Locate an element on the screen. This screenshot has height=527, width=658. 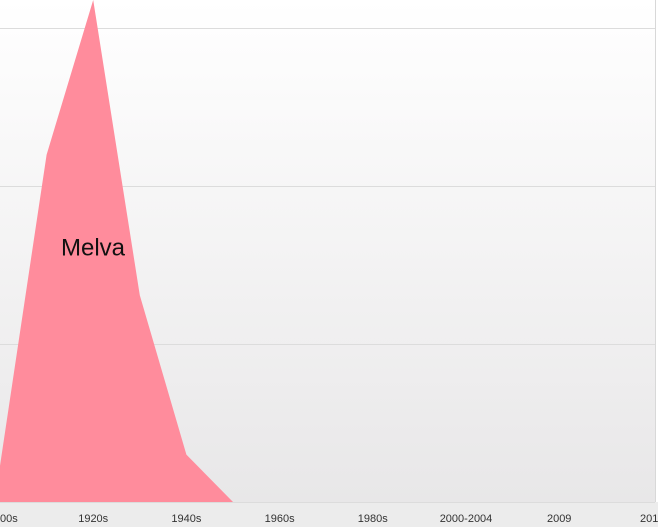
x-tick-label: 1980s is located at coordinates (373, 519).